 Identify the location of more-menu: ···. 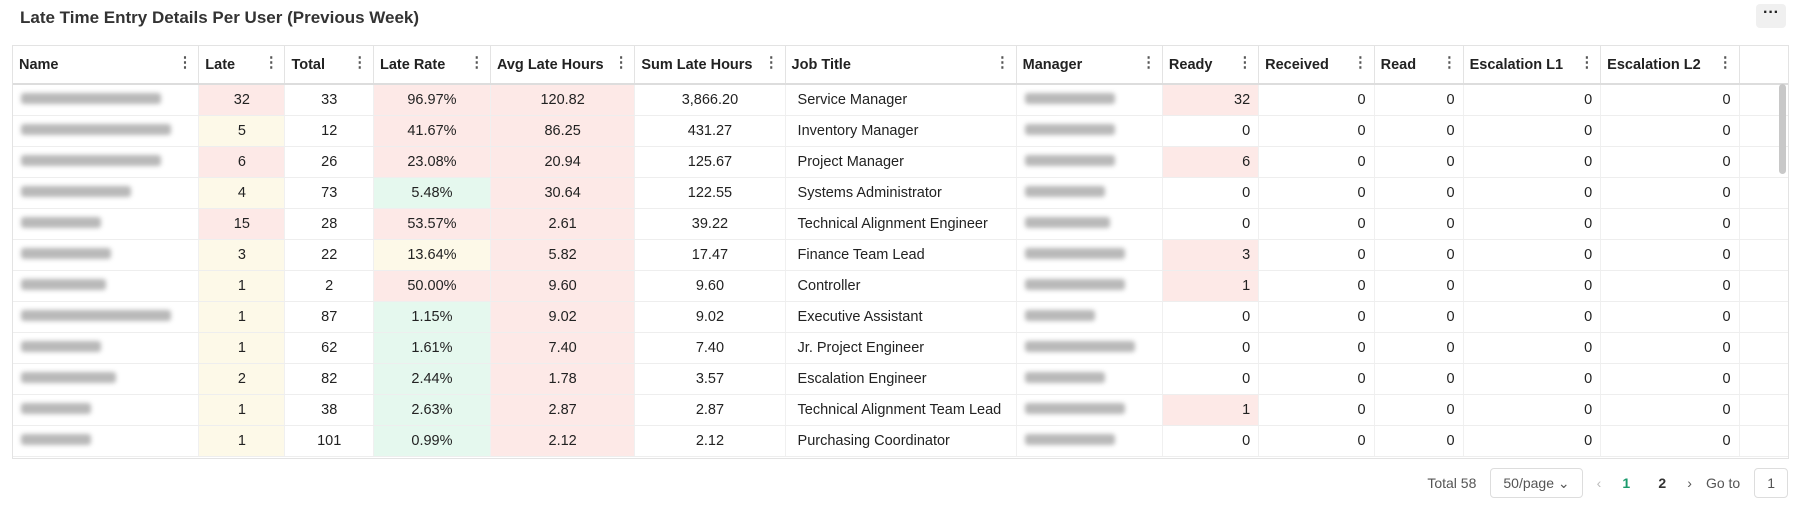
(1771, 16).